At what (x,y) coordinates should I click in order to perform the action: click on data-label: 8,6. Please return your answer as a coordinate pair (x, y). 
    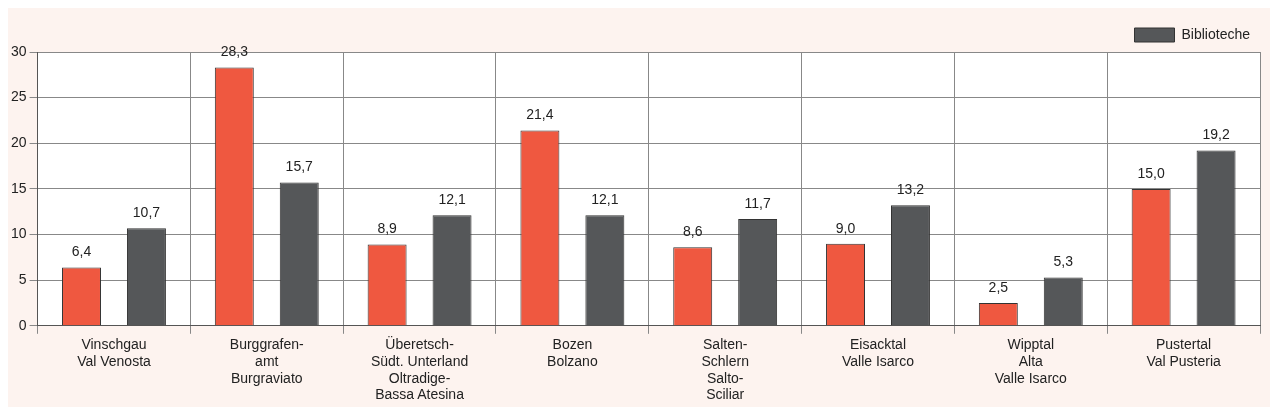
    Looking at the image, I should click on (692, 231).